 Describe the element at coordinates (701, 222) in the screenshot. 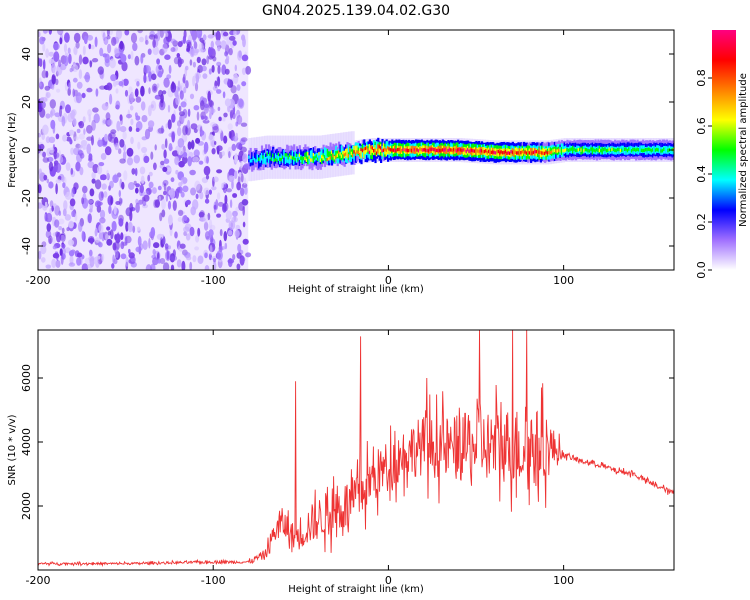

I see `colorbar-tick-label: 0.2` at that location.